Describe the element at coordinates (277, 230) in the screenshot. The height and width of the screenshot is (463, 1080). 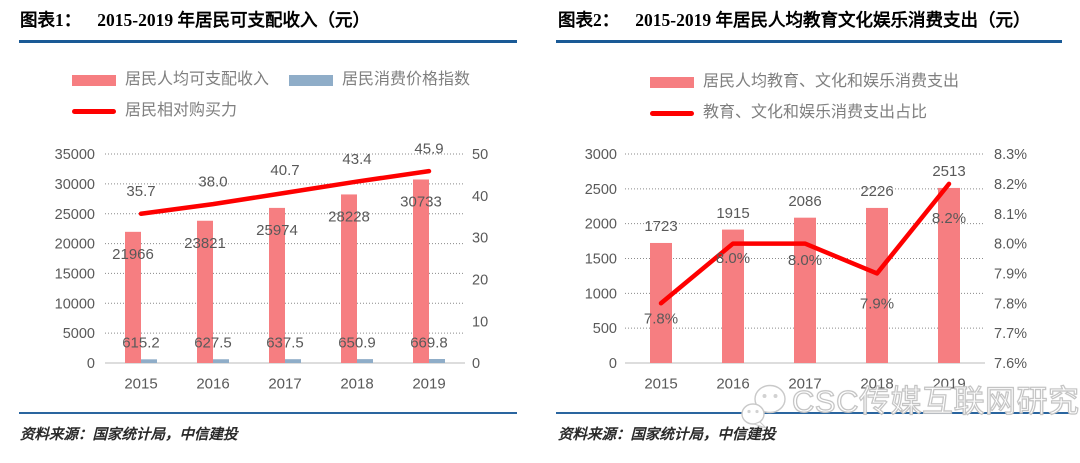
I see `data-label: 25974` at that location.